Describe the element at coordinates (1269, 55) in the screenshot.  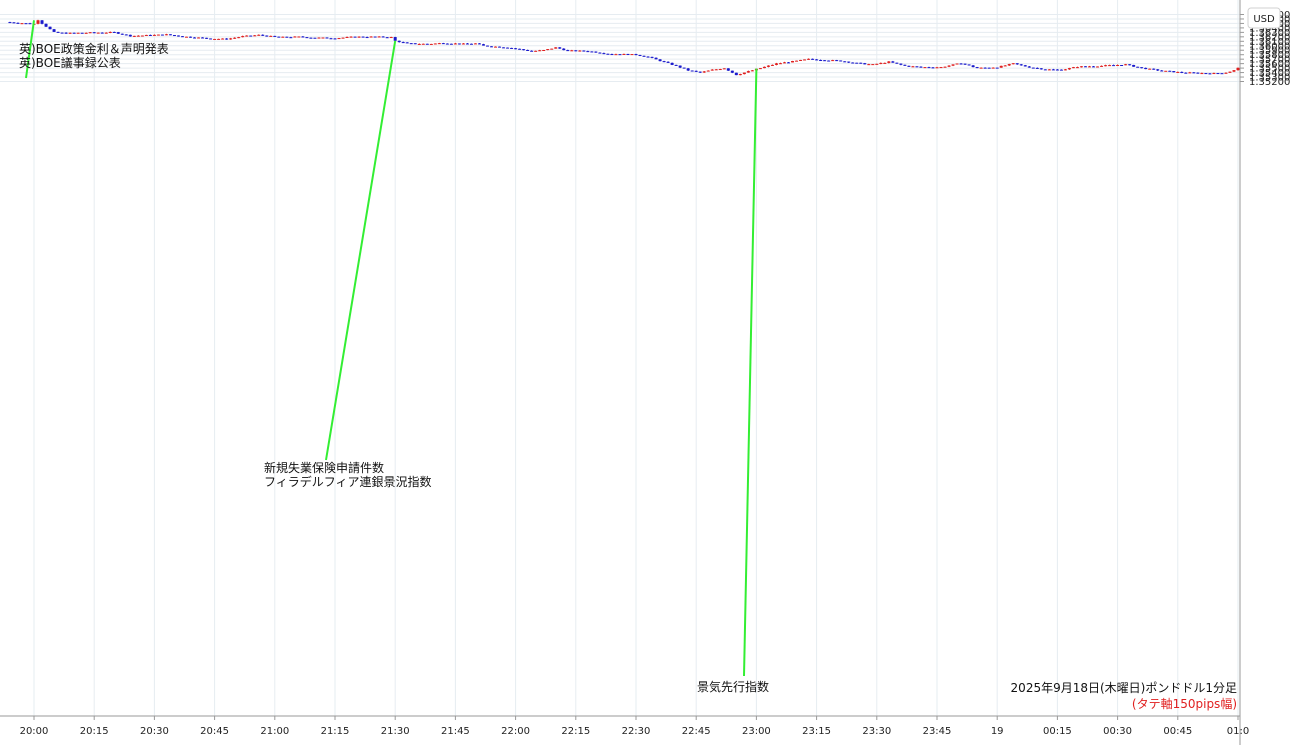
I see `y-tick-label: 1.35800` at that location.